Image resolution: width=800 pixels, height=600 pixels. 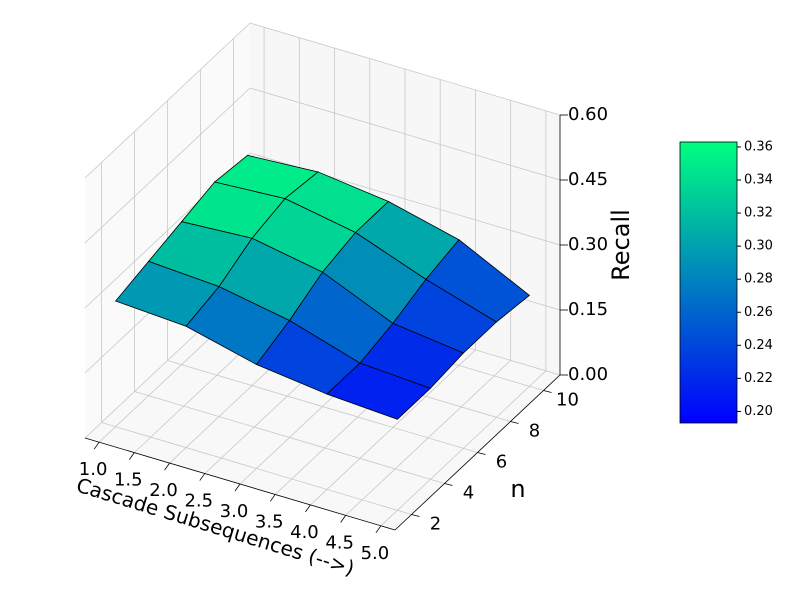 I want to click on y-axis-label: n, so click(x=517, y=489).